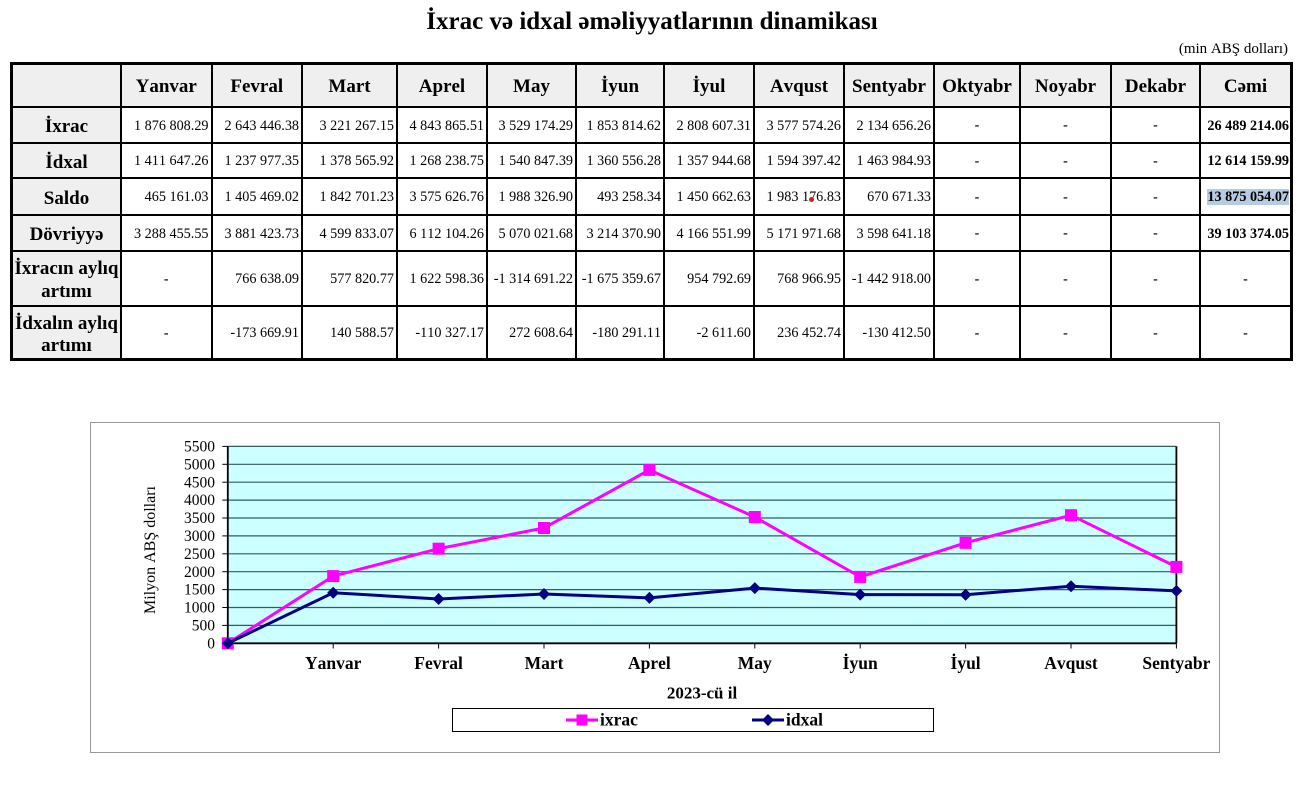 Image resolution: width=1315 pixels, height=801 pixels. I want to click on svg-text: Yanvar, so click(333, 663).